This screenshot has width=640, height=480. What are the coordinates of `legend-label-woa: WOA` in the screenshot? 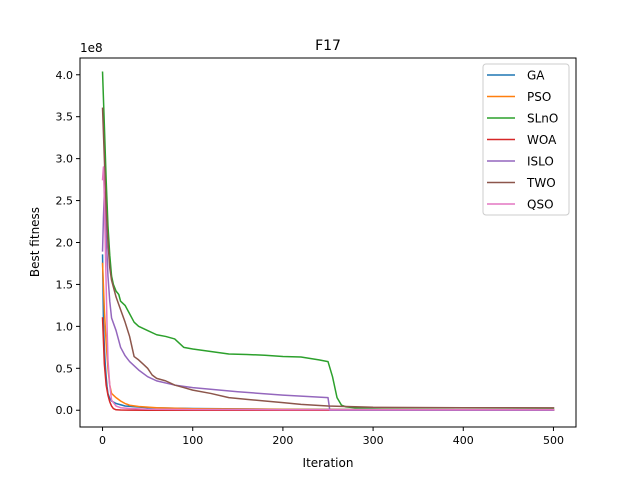 It's located at (542, 140).